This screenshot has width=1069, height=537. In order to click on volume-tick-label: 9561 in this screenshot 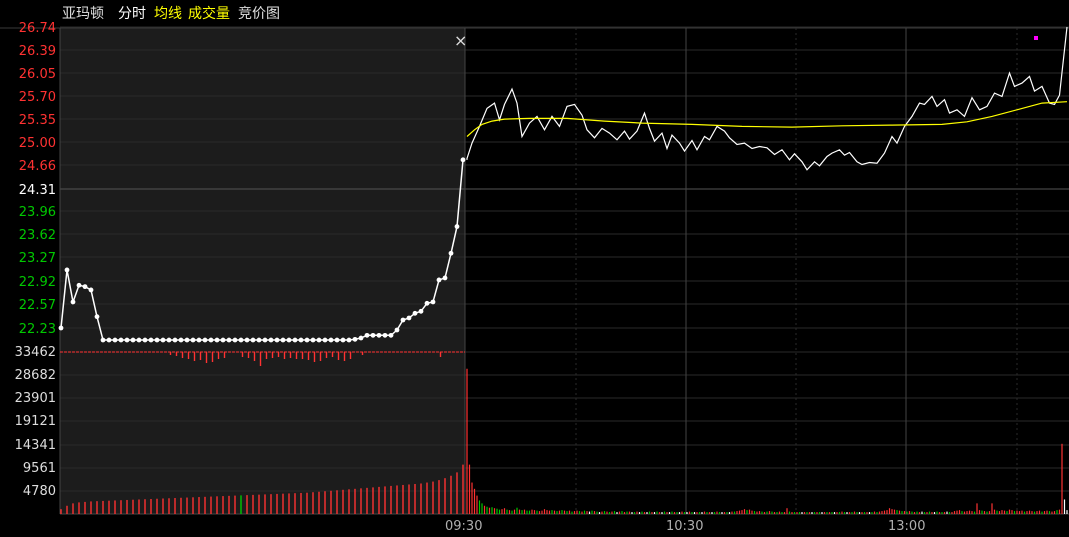, I will do `click(39, 468)`.